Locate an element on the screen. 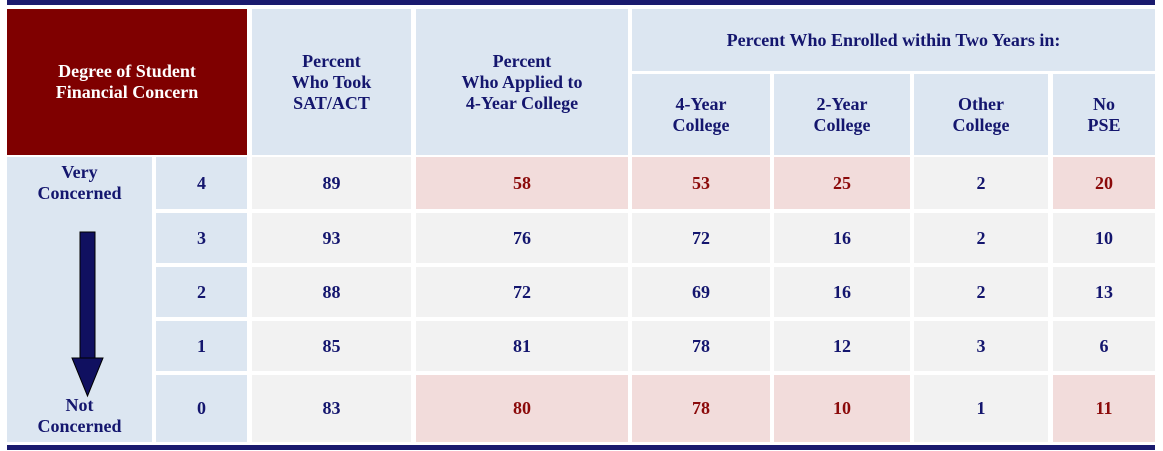 This screenshot has height=451, width=1163. took-header: Percent Who Took SAT/ACT is located at coordinates (331, 82).